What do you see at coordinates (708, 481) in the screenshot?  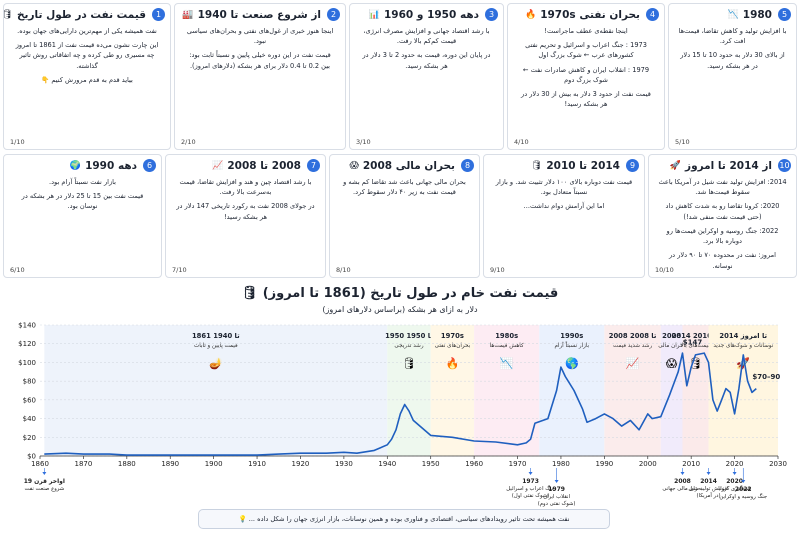 I see `event-label: 2014` at bounding box center [708, 481].